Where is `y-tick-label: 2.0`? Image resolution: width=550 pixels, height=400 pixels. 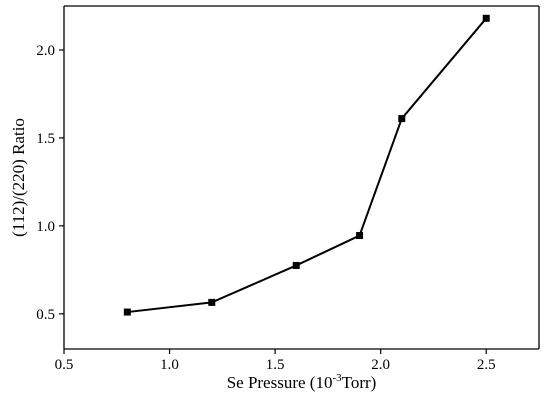 y-tick-label: 2.0 is located at coordinates (45, 51).